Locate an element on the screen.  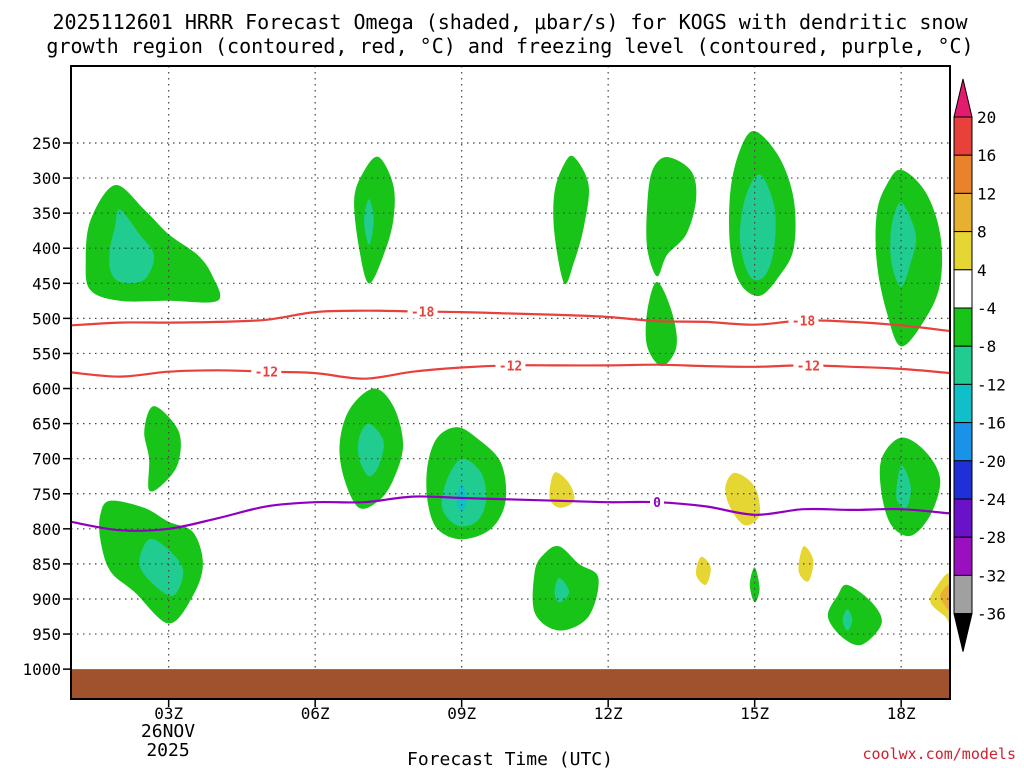
colorbar-bottom-arrow is located at coordinates (963, 632).